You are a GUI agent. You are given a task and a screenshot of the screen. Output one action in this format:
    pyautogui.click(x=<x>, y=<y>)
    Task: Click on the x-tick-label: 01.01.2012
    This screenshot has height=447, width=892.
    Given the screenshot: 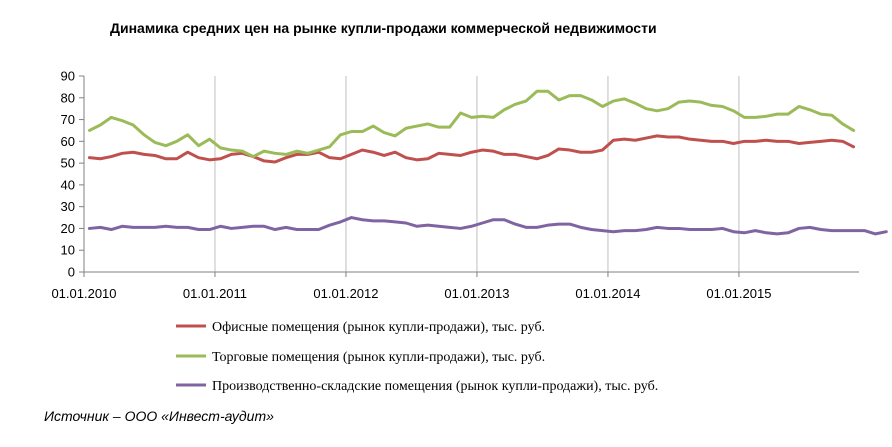 What is the action you would take?
    pyautogui.click(x=345, y=293)
    